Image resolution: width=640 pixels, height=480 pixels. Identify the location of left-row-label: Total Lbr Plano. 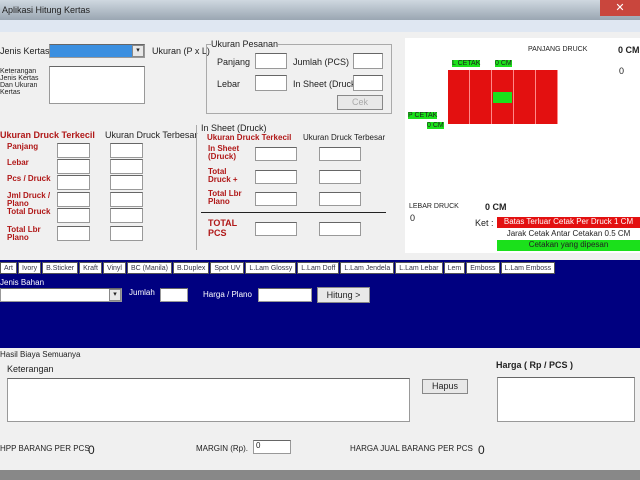
(24, 233).